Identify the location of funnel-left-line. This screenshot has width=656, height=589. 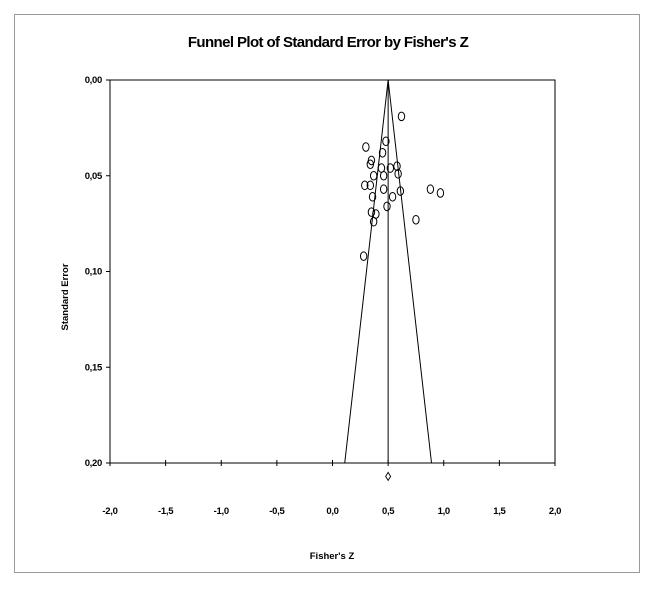
(366, 271).